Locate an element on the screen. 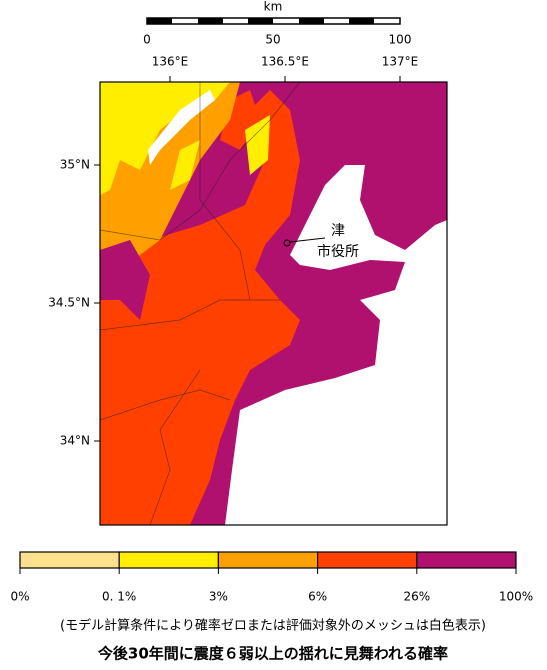 The image size is (547, 670). legend-label: 0% is located at coordinates (19, 597).